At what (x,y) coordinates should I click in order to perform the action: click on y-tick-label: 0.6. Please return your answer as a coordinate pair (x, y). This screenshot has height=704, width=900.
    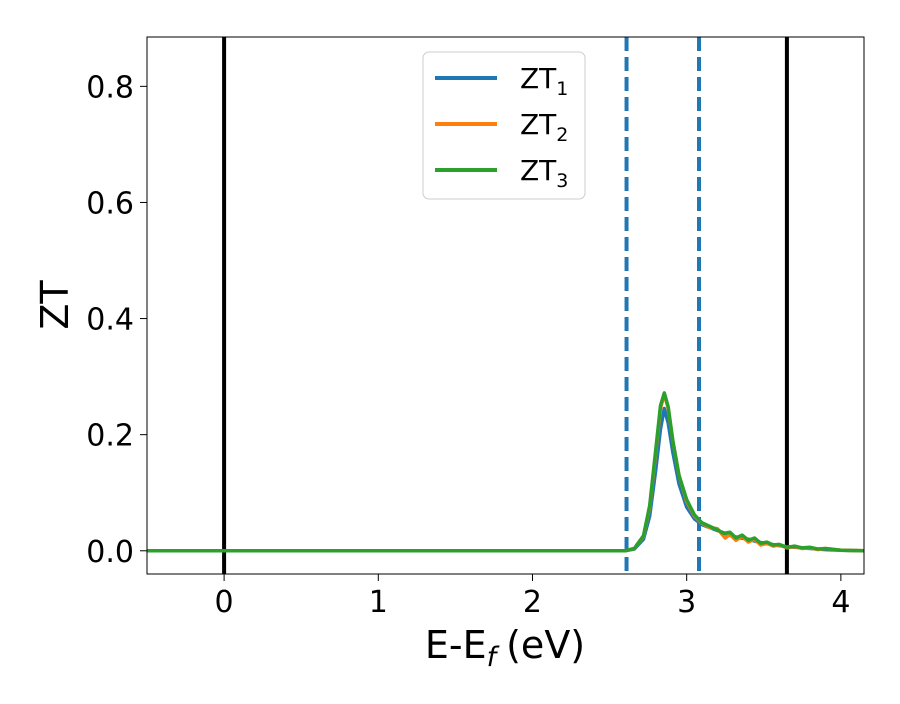
    Looking at the image, I should click on (110, 203).